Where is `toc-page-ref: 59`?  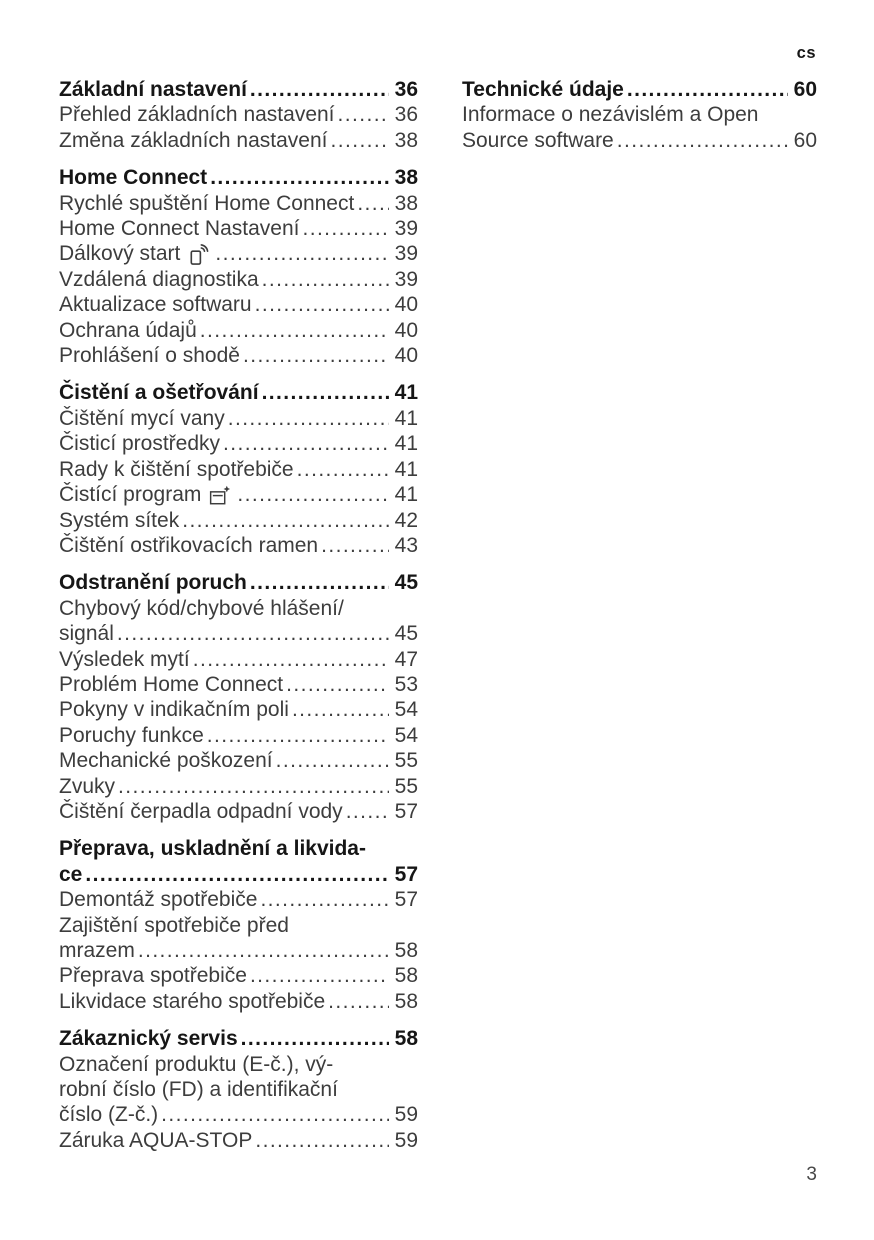 toc-page-ref: 59 is located at coordinates (406, 1140).